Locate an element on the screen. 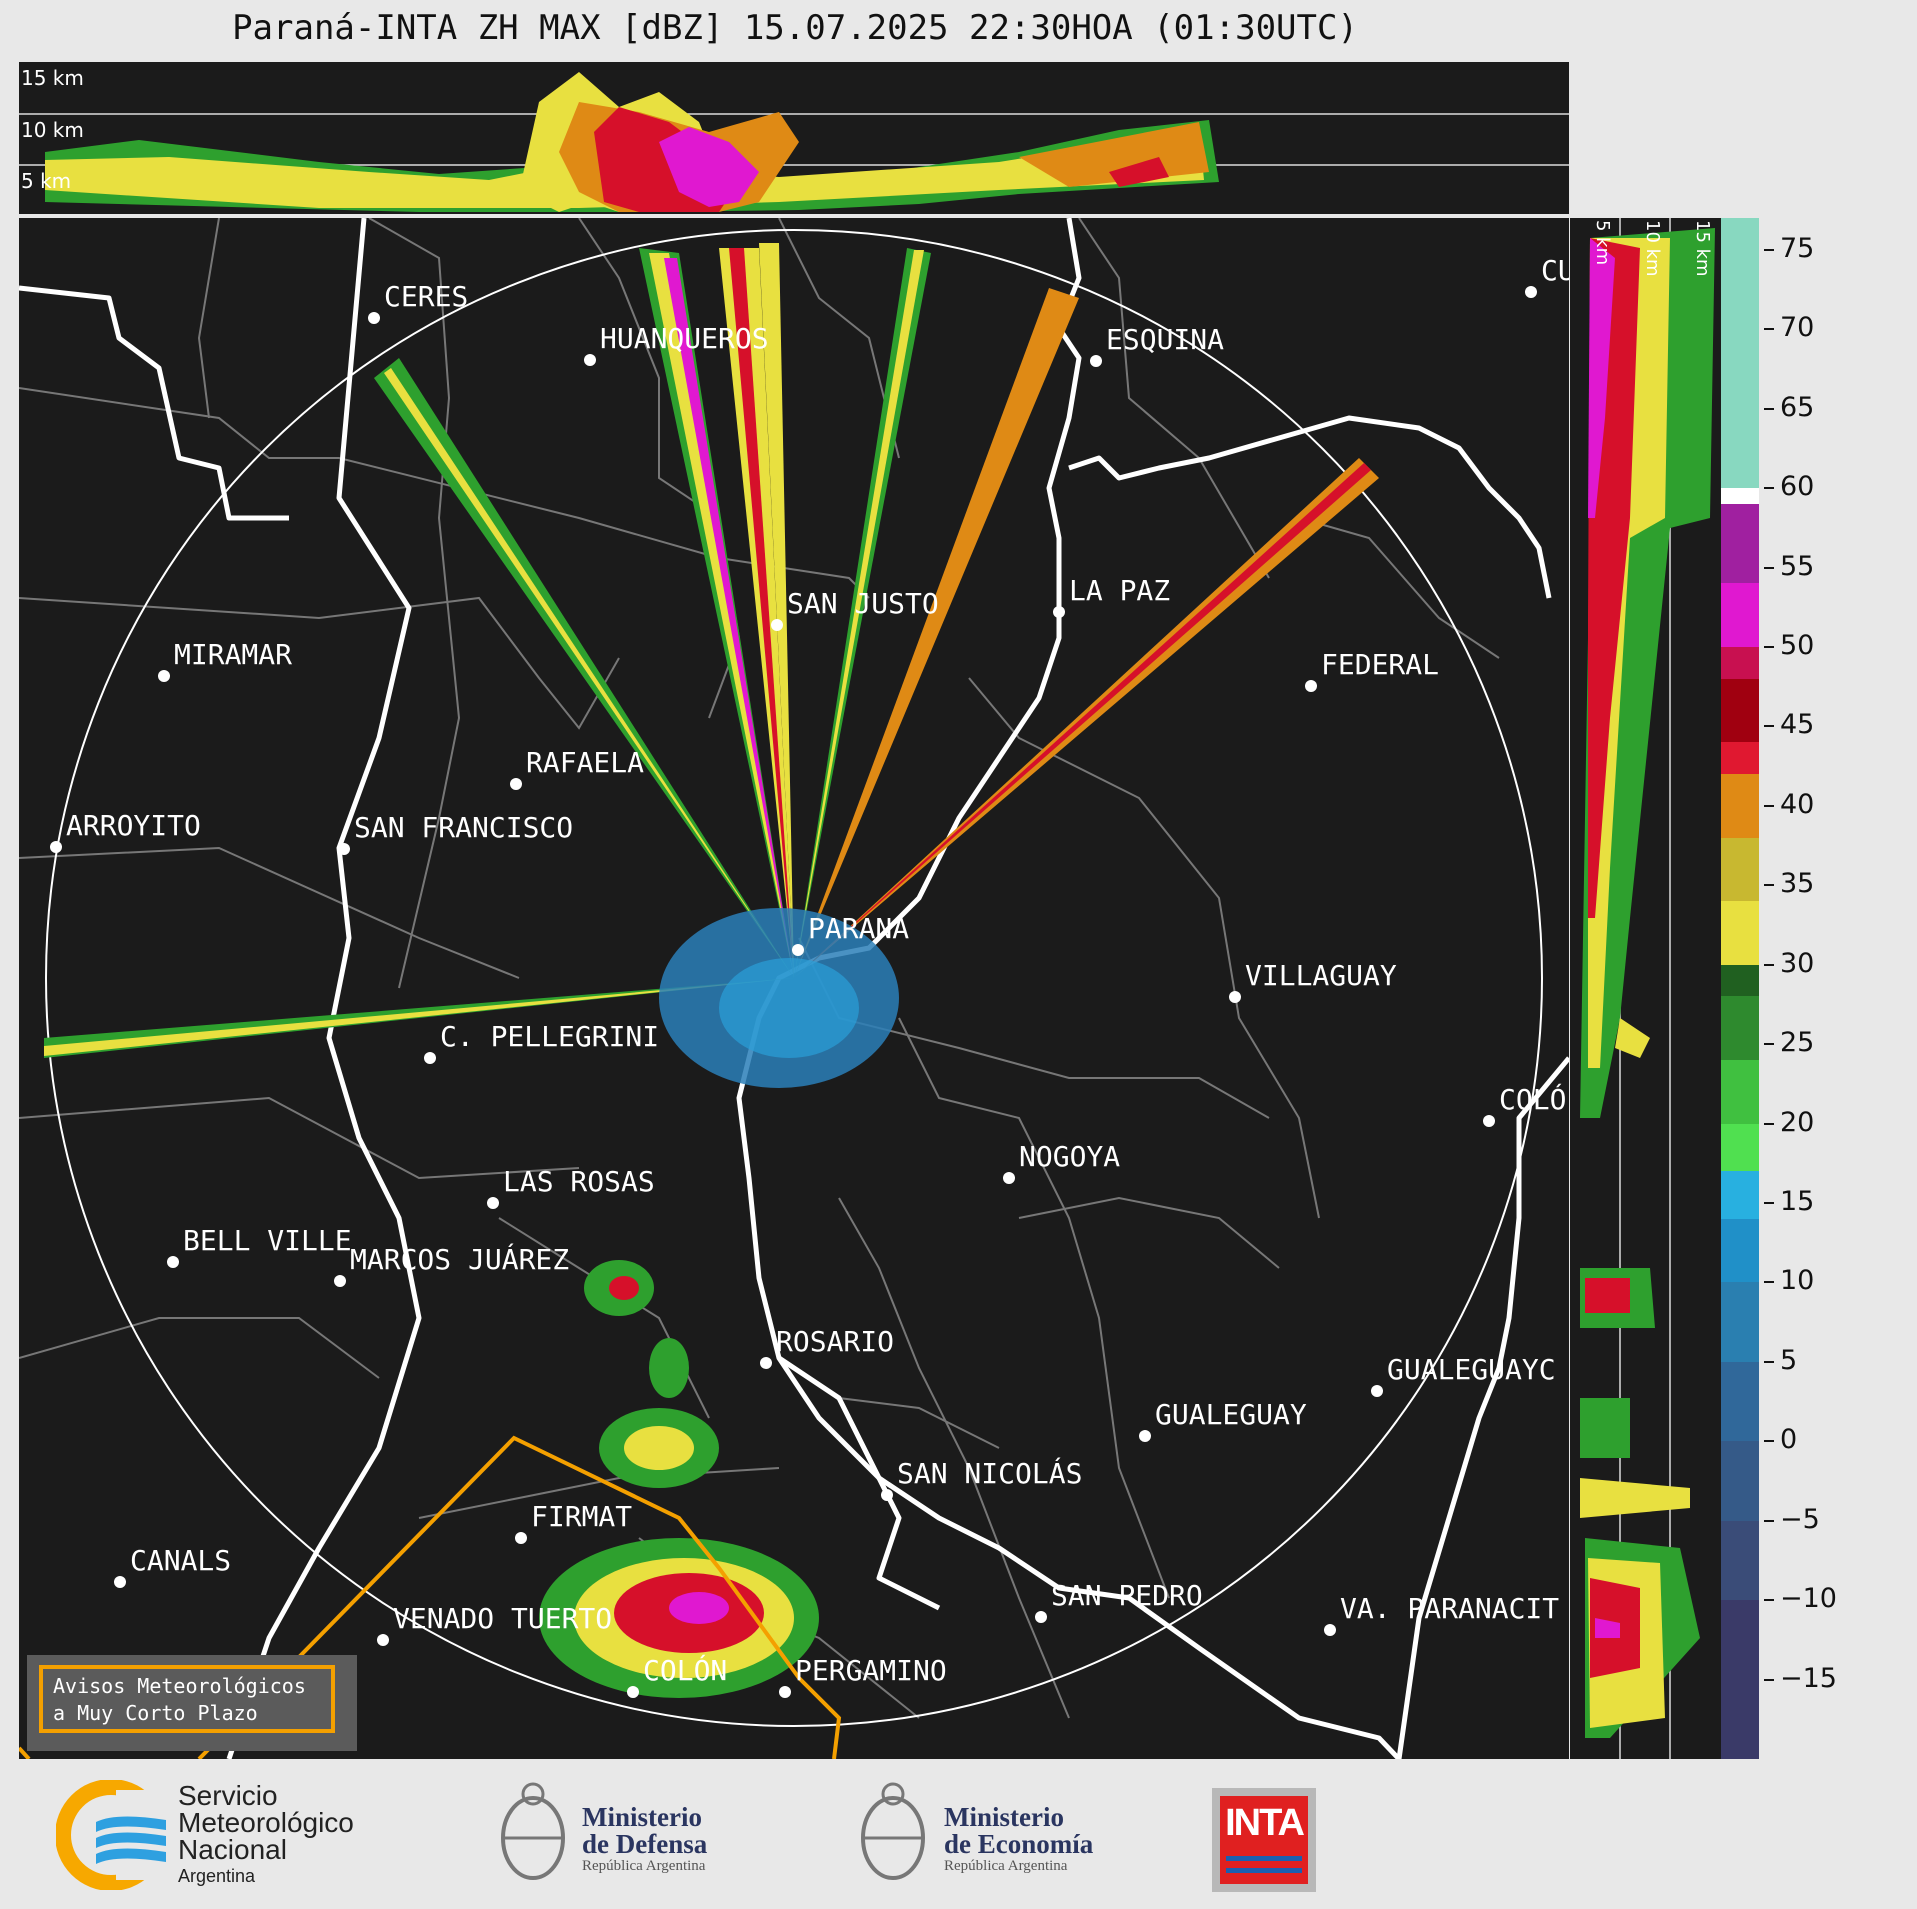 The image size is (1917, 1909). colorbar-tick-label: 30 is located at coordinates (1797, 963).